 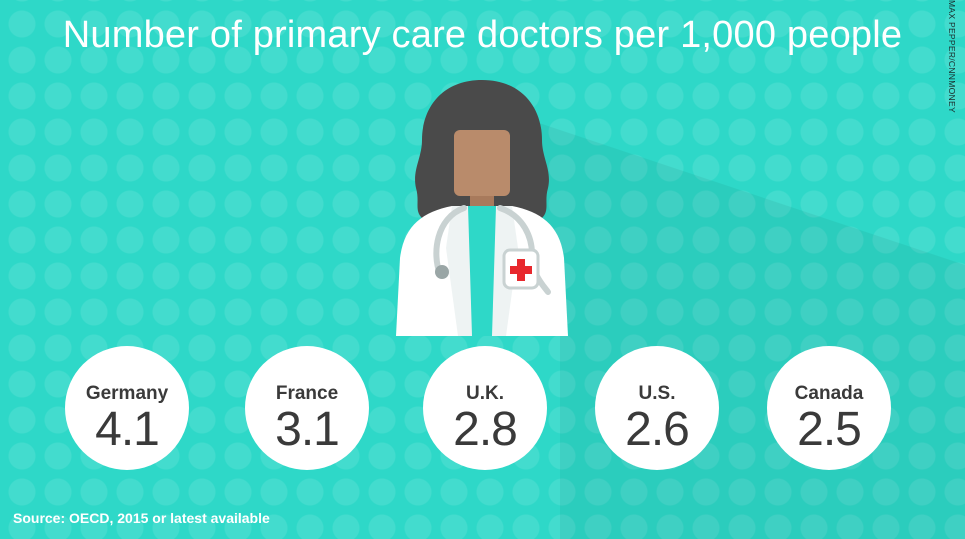 I want to click on country-label: France, so click(x=307, y=393).